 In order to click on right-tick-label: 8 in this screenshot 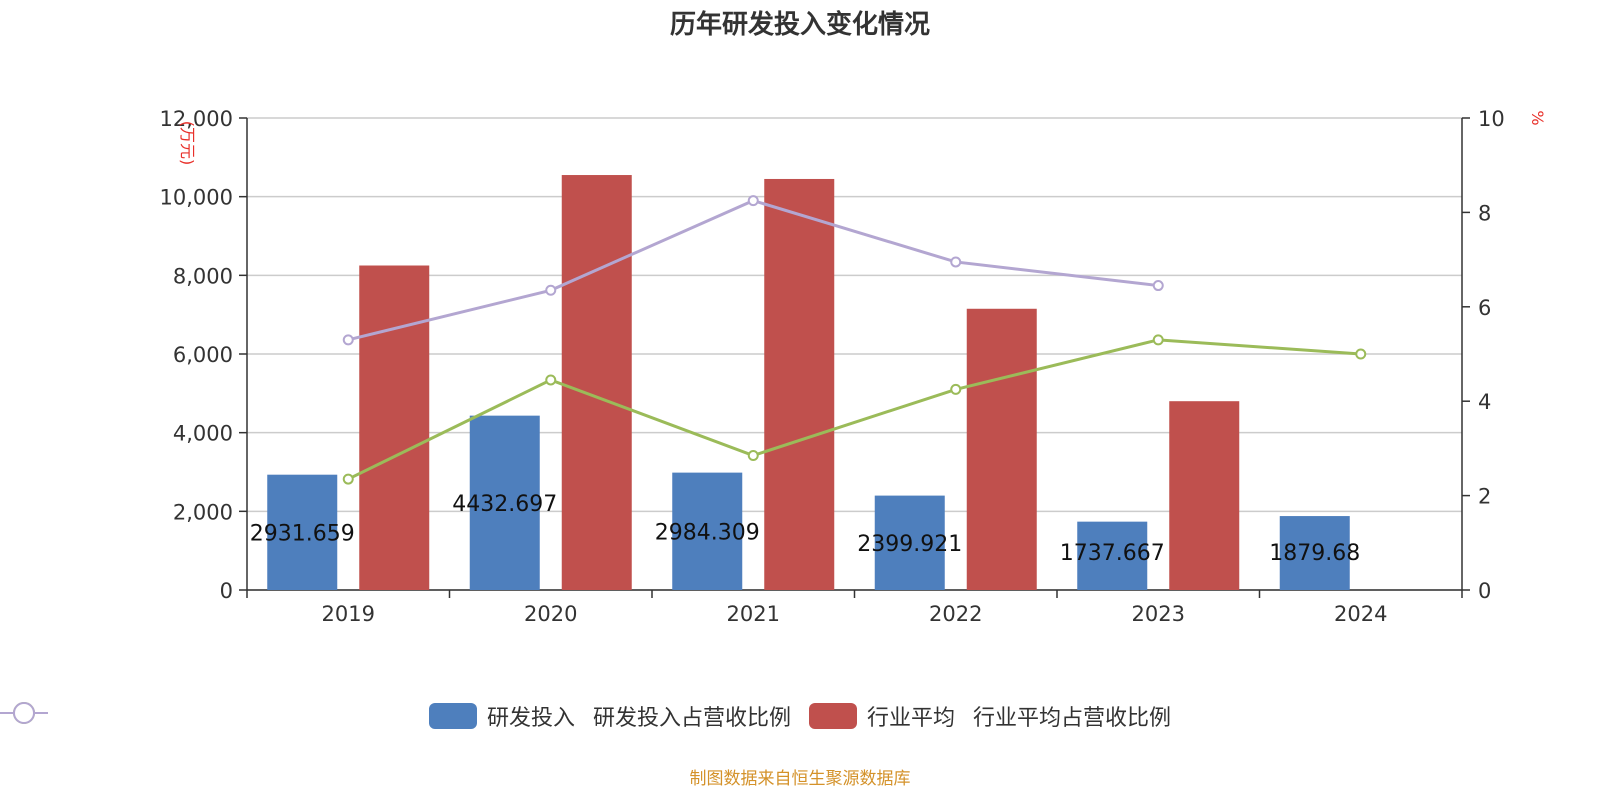, I will do `click(1484, 213)`.